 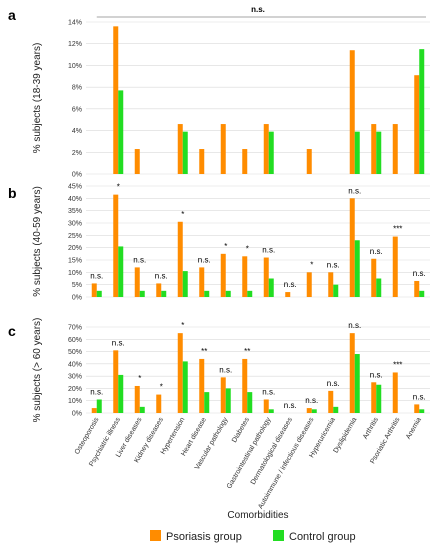 I want to click on overall-significance-label: n.s., so click(x=258, y=9).